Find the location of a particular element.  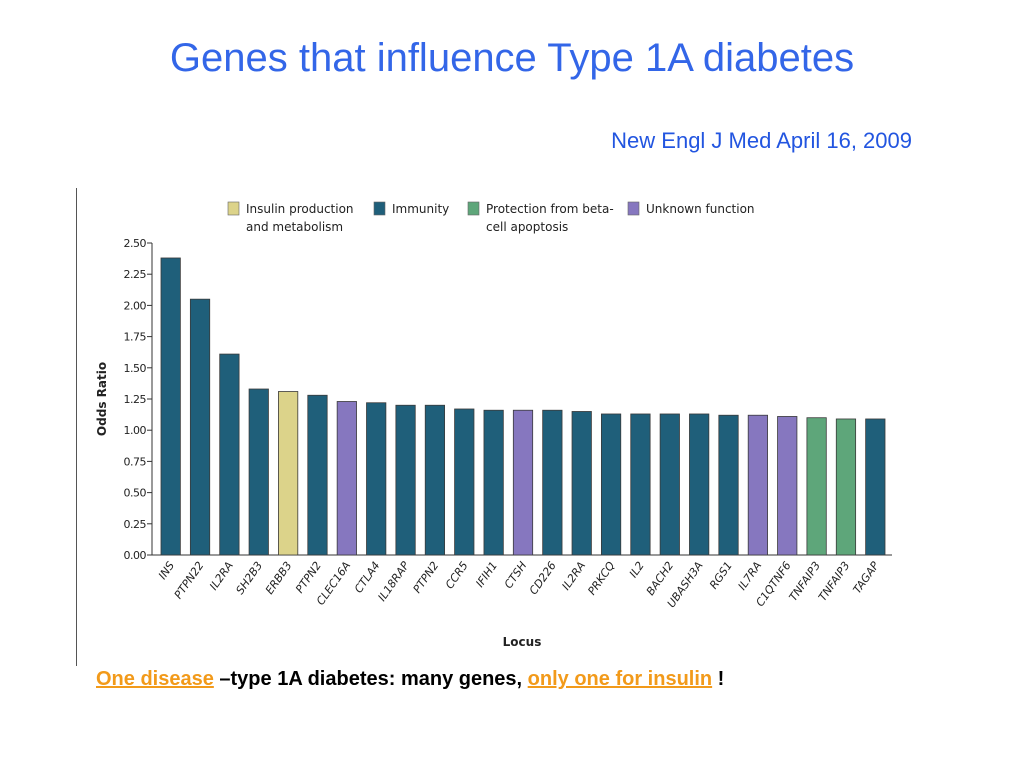

legend-label-protection: Protection from beta- is located at coordinates (550, 209).